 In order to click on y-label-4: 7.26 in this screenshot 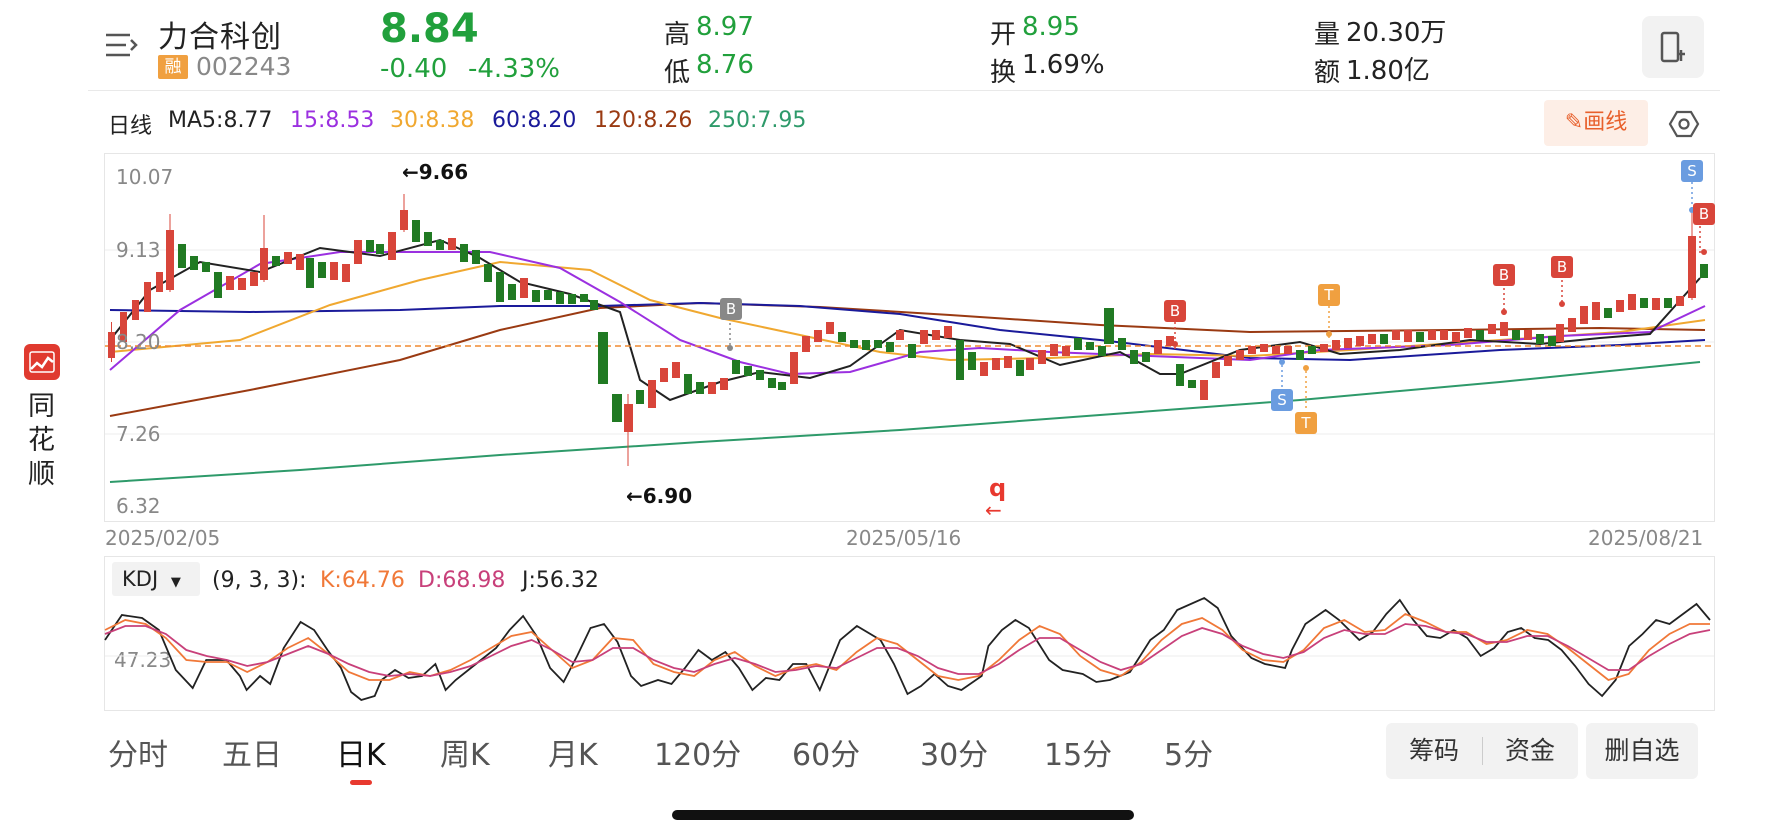, I will do `click(138, 434)`.